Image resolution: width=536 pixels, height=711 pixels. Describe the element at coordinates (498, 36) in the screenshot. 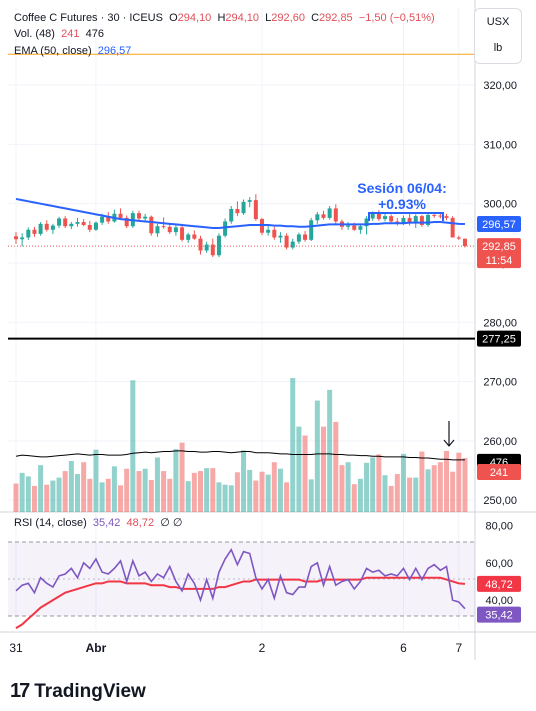

I see `currency-unit-button: USX lb` at that location.